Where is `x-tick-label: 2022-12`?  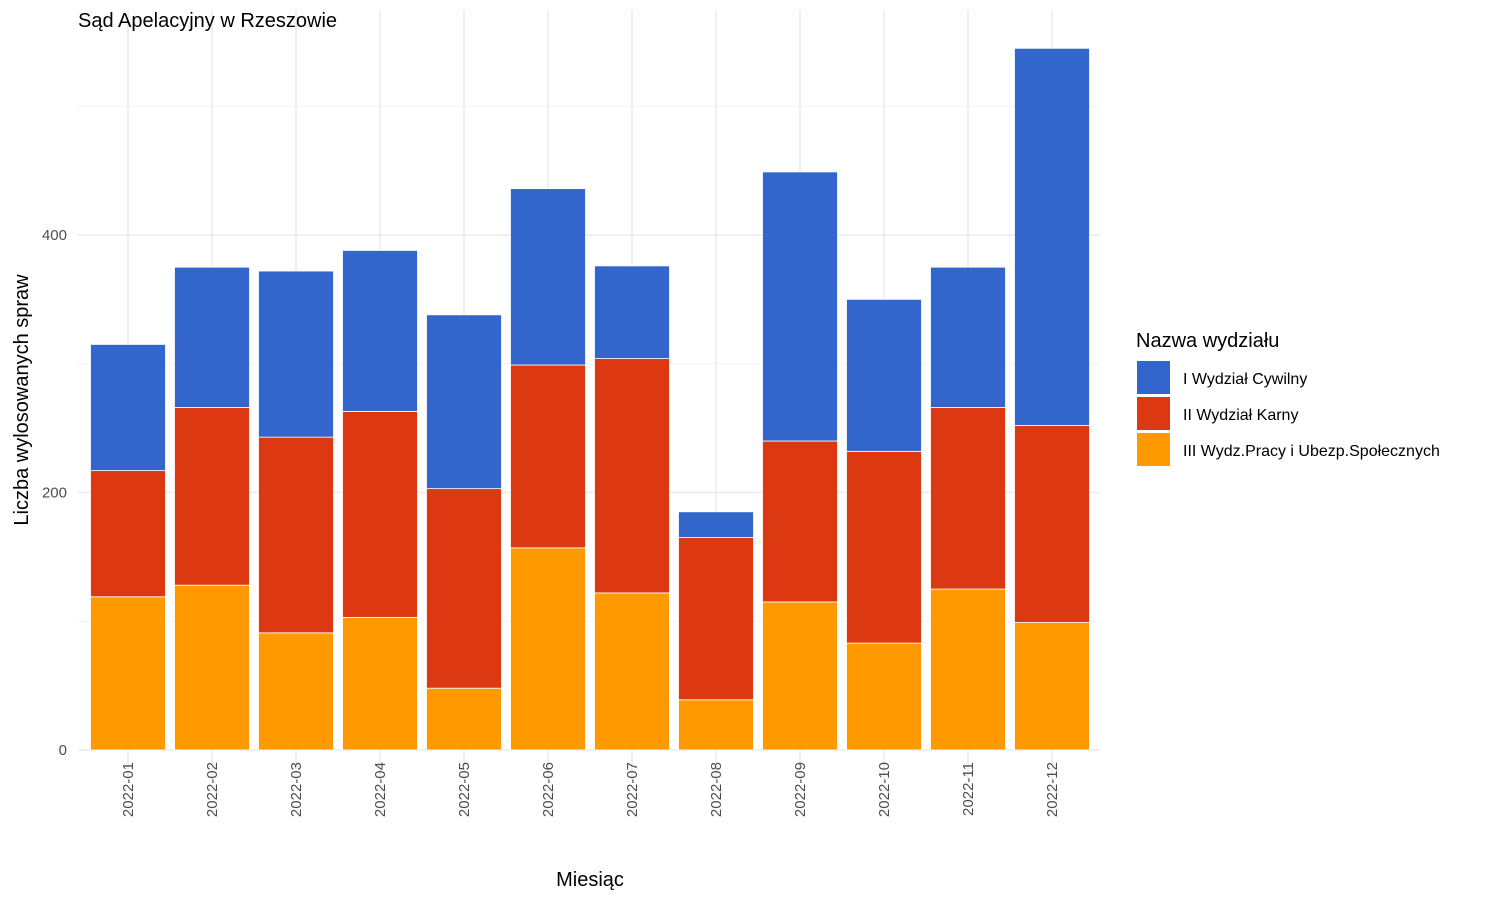
x-tick-label: 2022-12 is located at coordinates (1052, 789).